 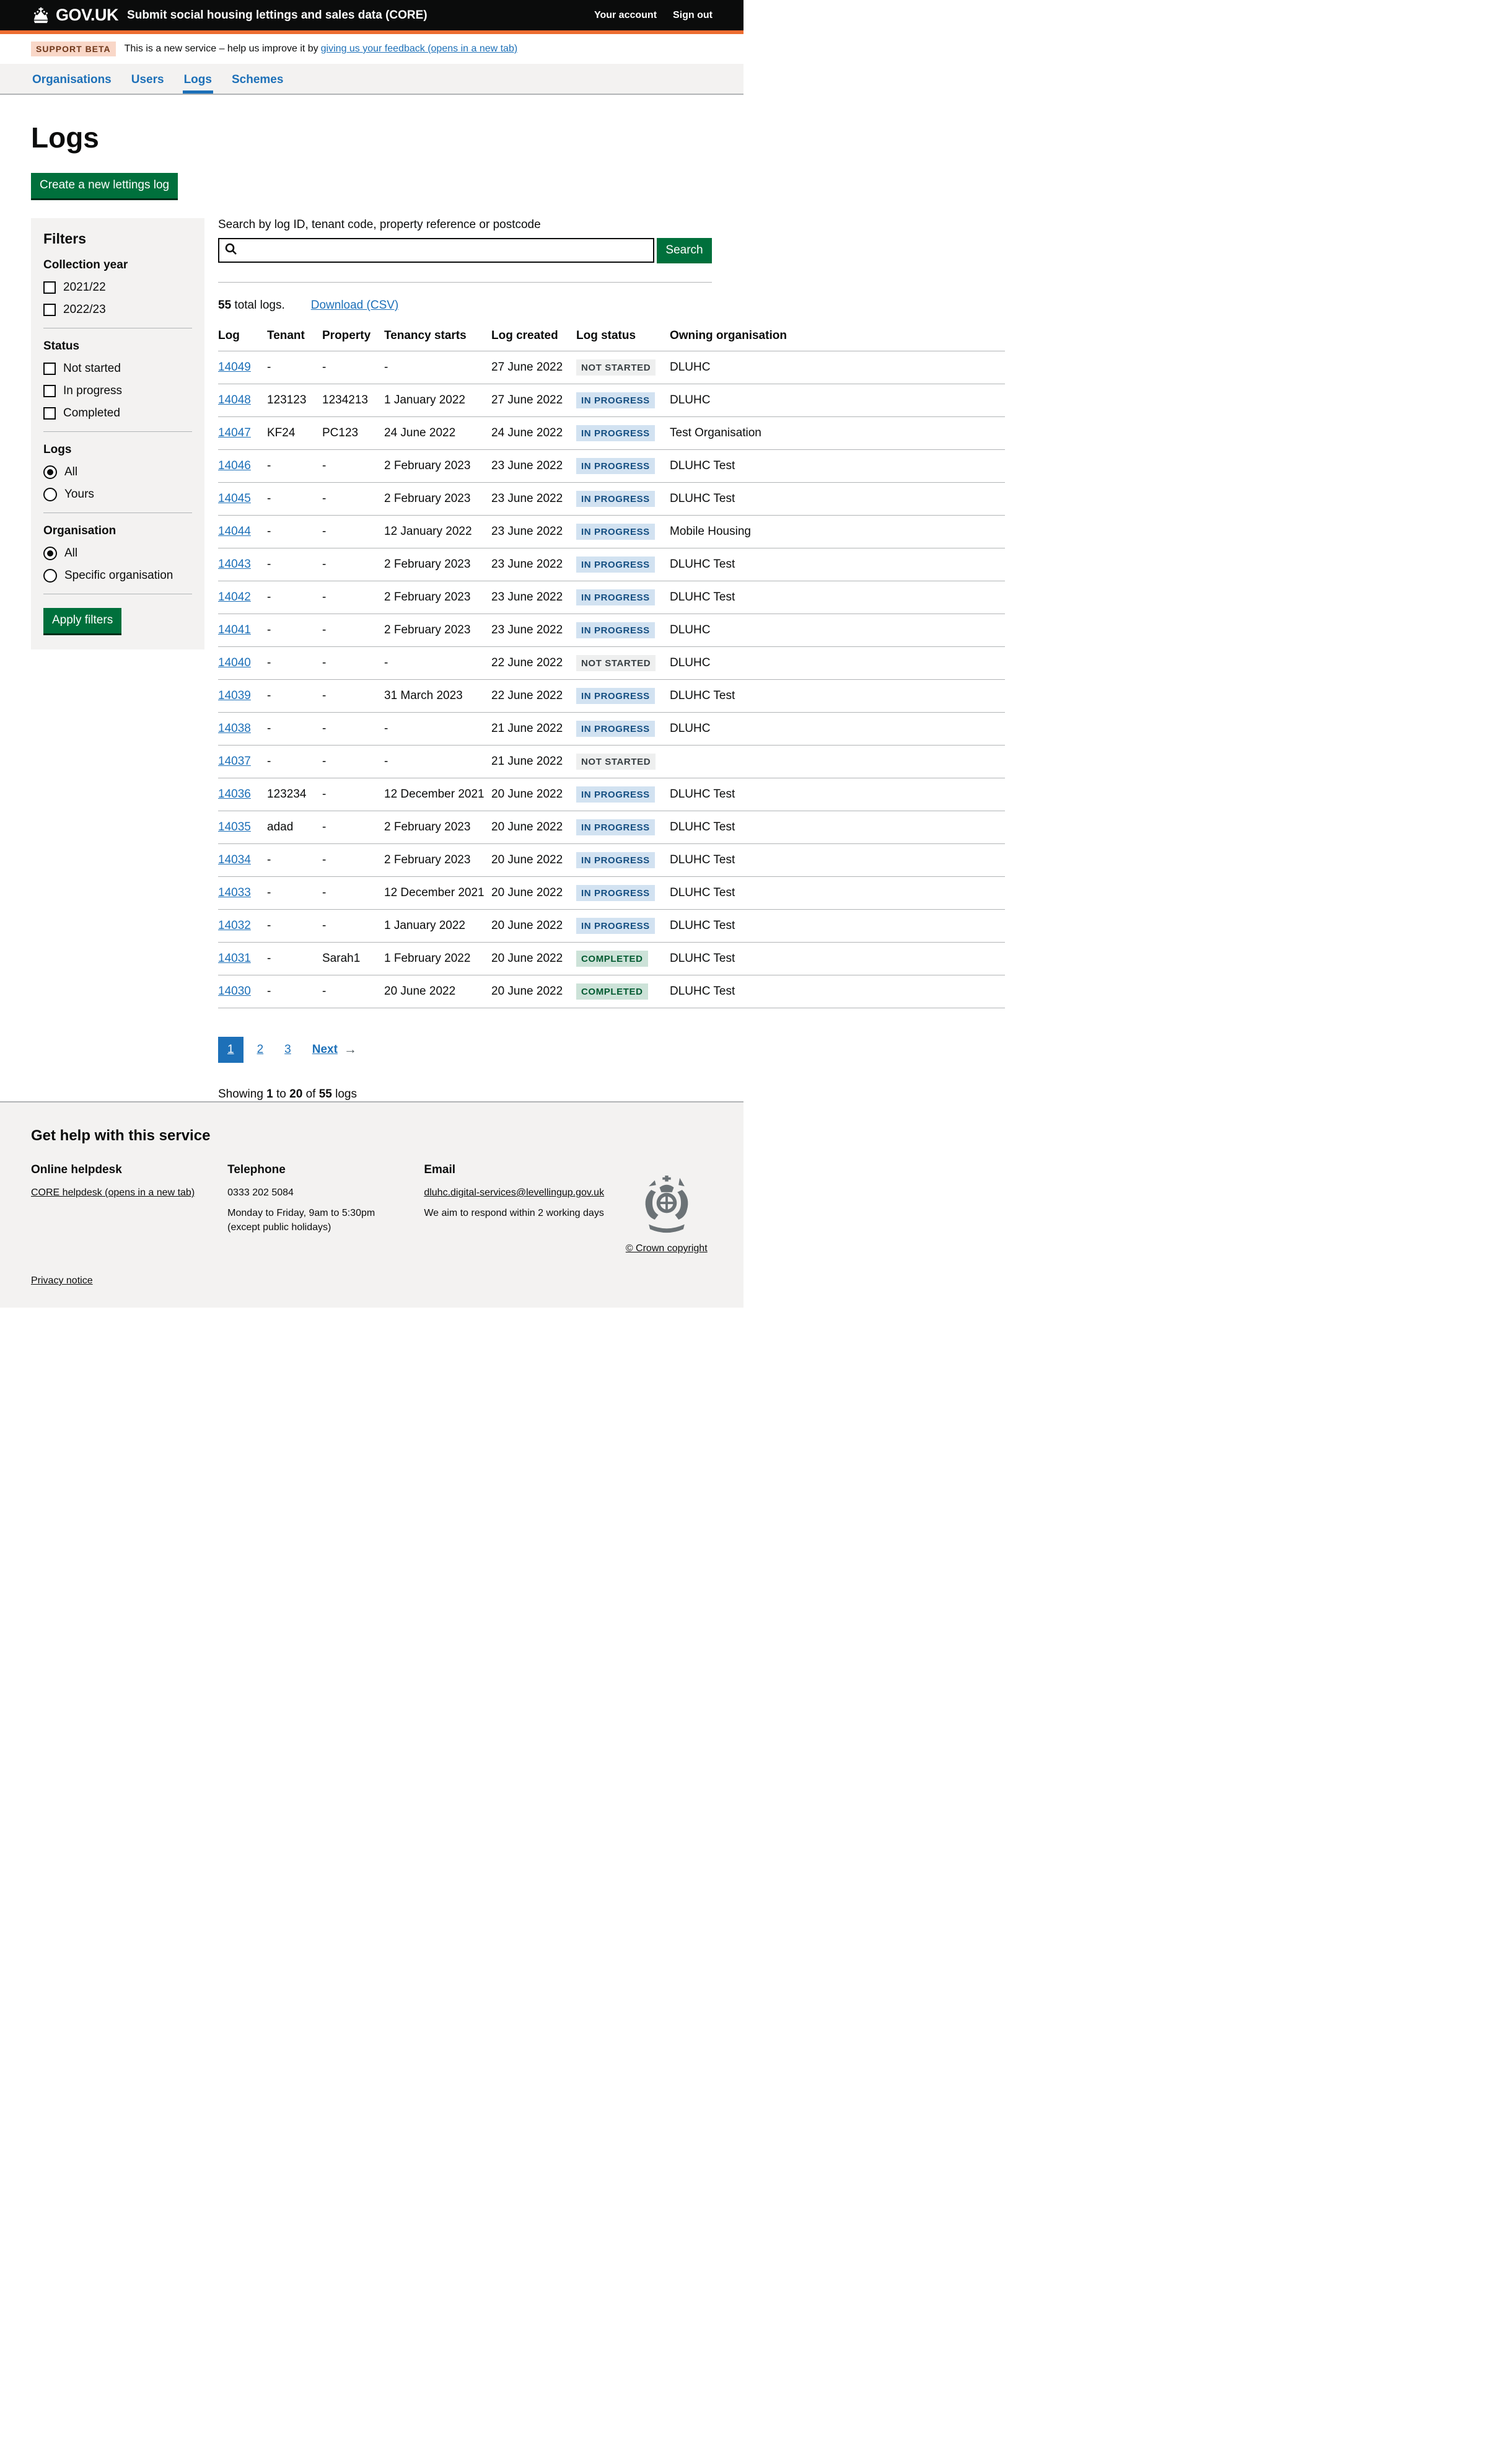 I want to click on log-link: 14031, so click(x=234, y=958).